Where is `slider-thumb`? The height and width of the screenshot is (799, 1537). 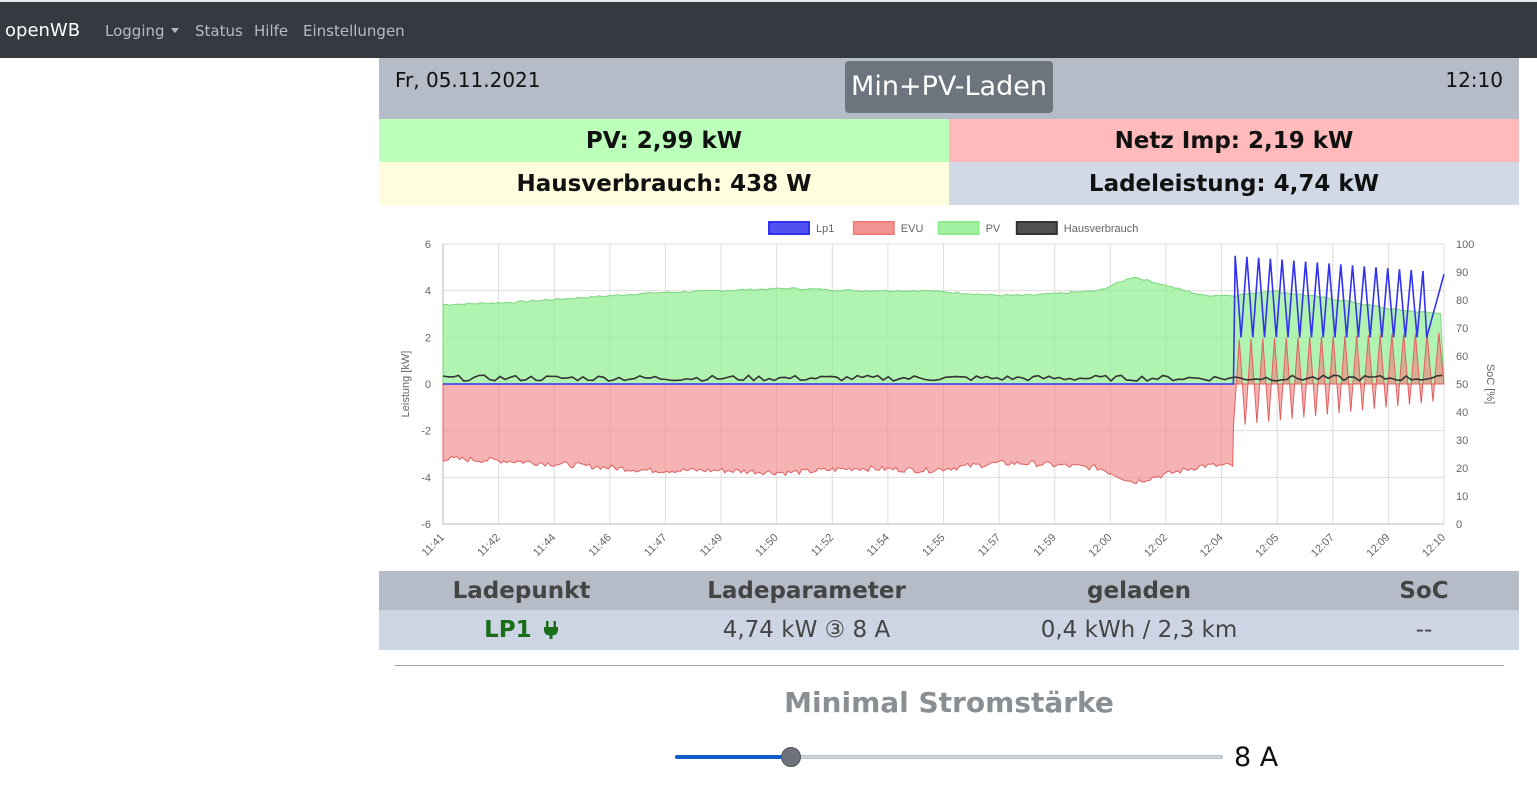
slider-thumb is located at coordinates (791, 757).